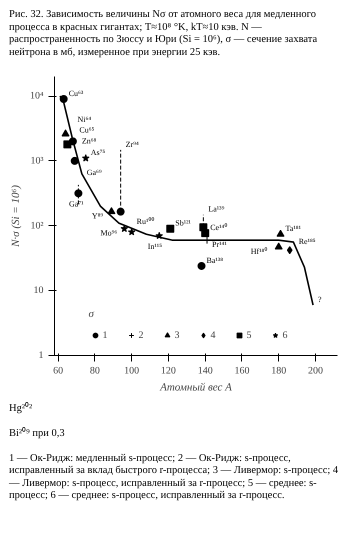  Describe the element at coordinates (213, 335) in the screenshot. I see `legend-label: 4` at that location.